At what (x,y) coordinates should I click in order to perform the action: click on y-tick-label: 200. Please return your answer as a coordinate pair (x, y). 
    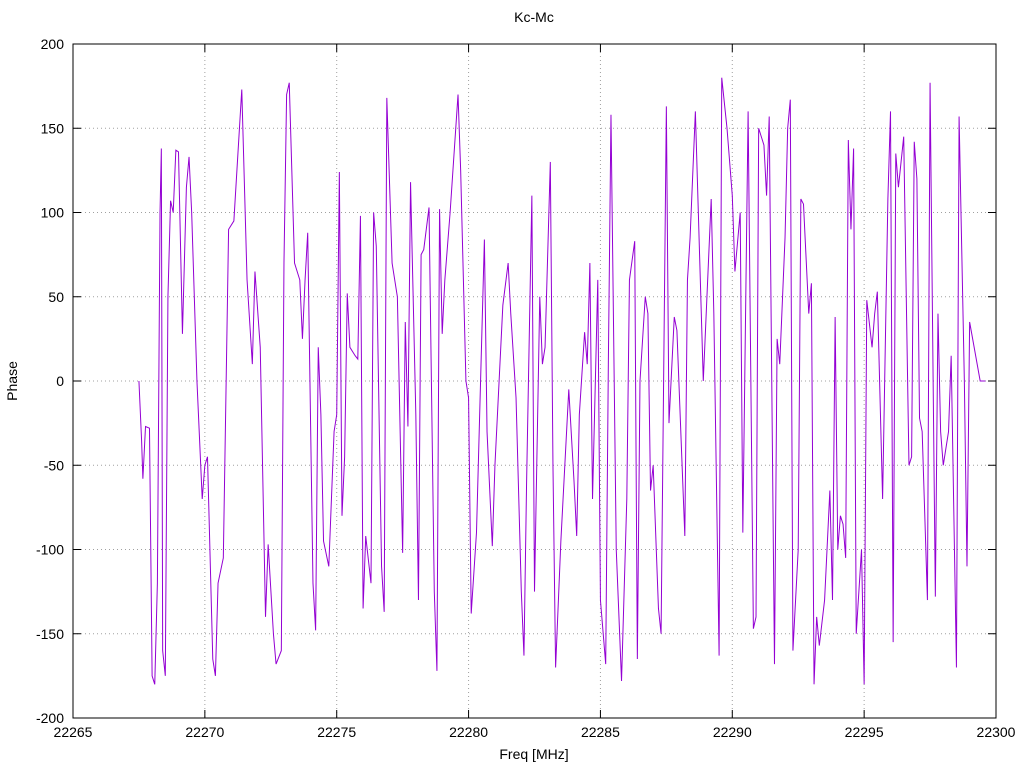
    Looking at the image, I should click on (53, 44).